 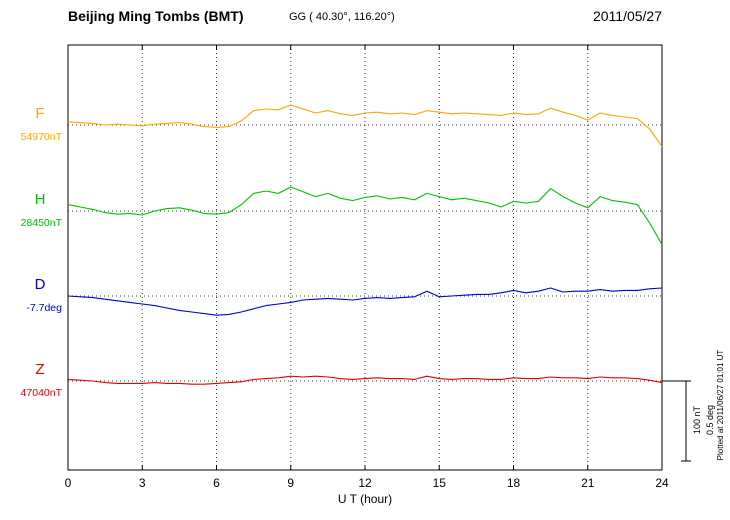 What do you see at coordinates (588, 483) in the screenshot?
I see `x-tick-label-21: 21` at bounding box center [588, 483].